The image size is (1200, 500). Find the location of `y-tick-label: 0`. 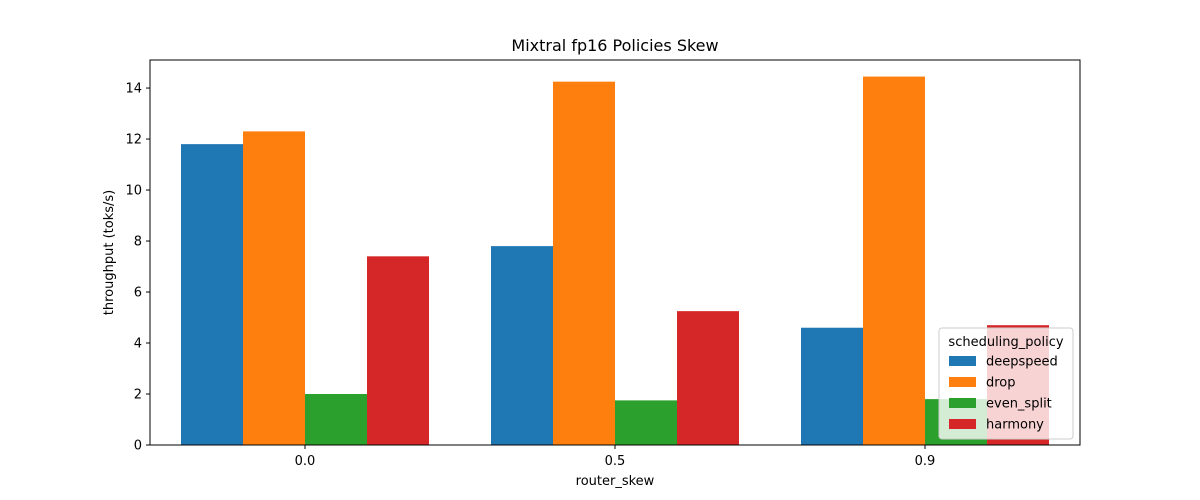

y-tick-label: 0 is located at coordinates (138, 446).